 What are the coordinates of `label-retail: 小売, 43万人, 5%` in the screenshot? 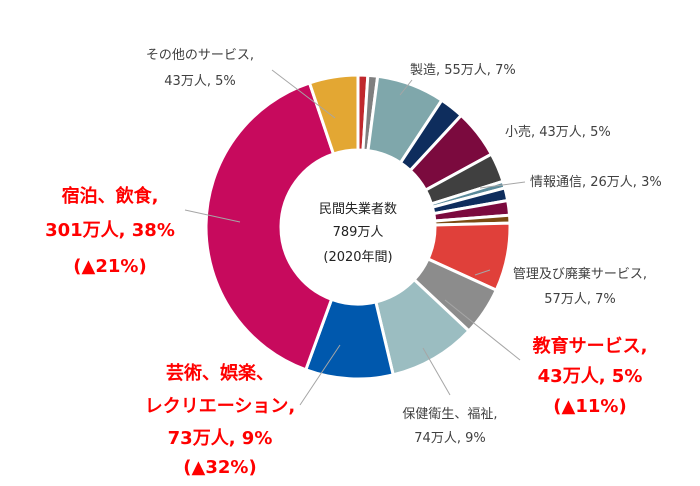 It's located at (558, 132).